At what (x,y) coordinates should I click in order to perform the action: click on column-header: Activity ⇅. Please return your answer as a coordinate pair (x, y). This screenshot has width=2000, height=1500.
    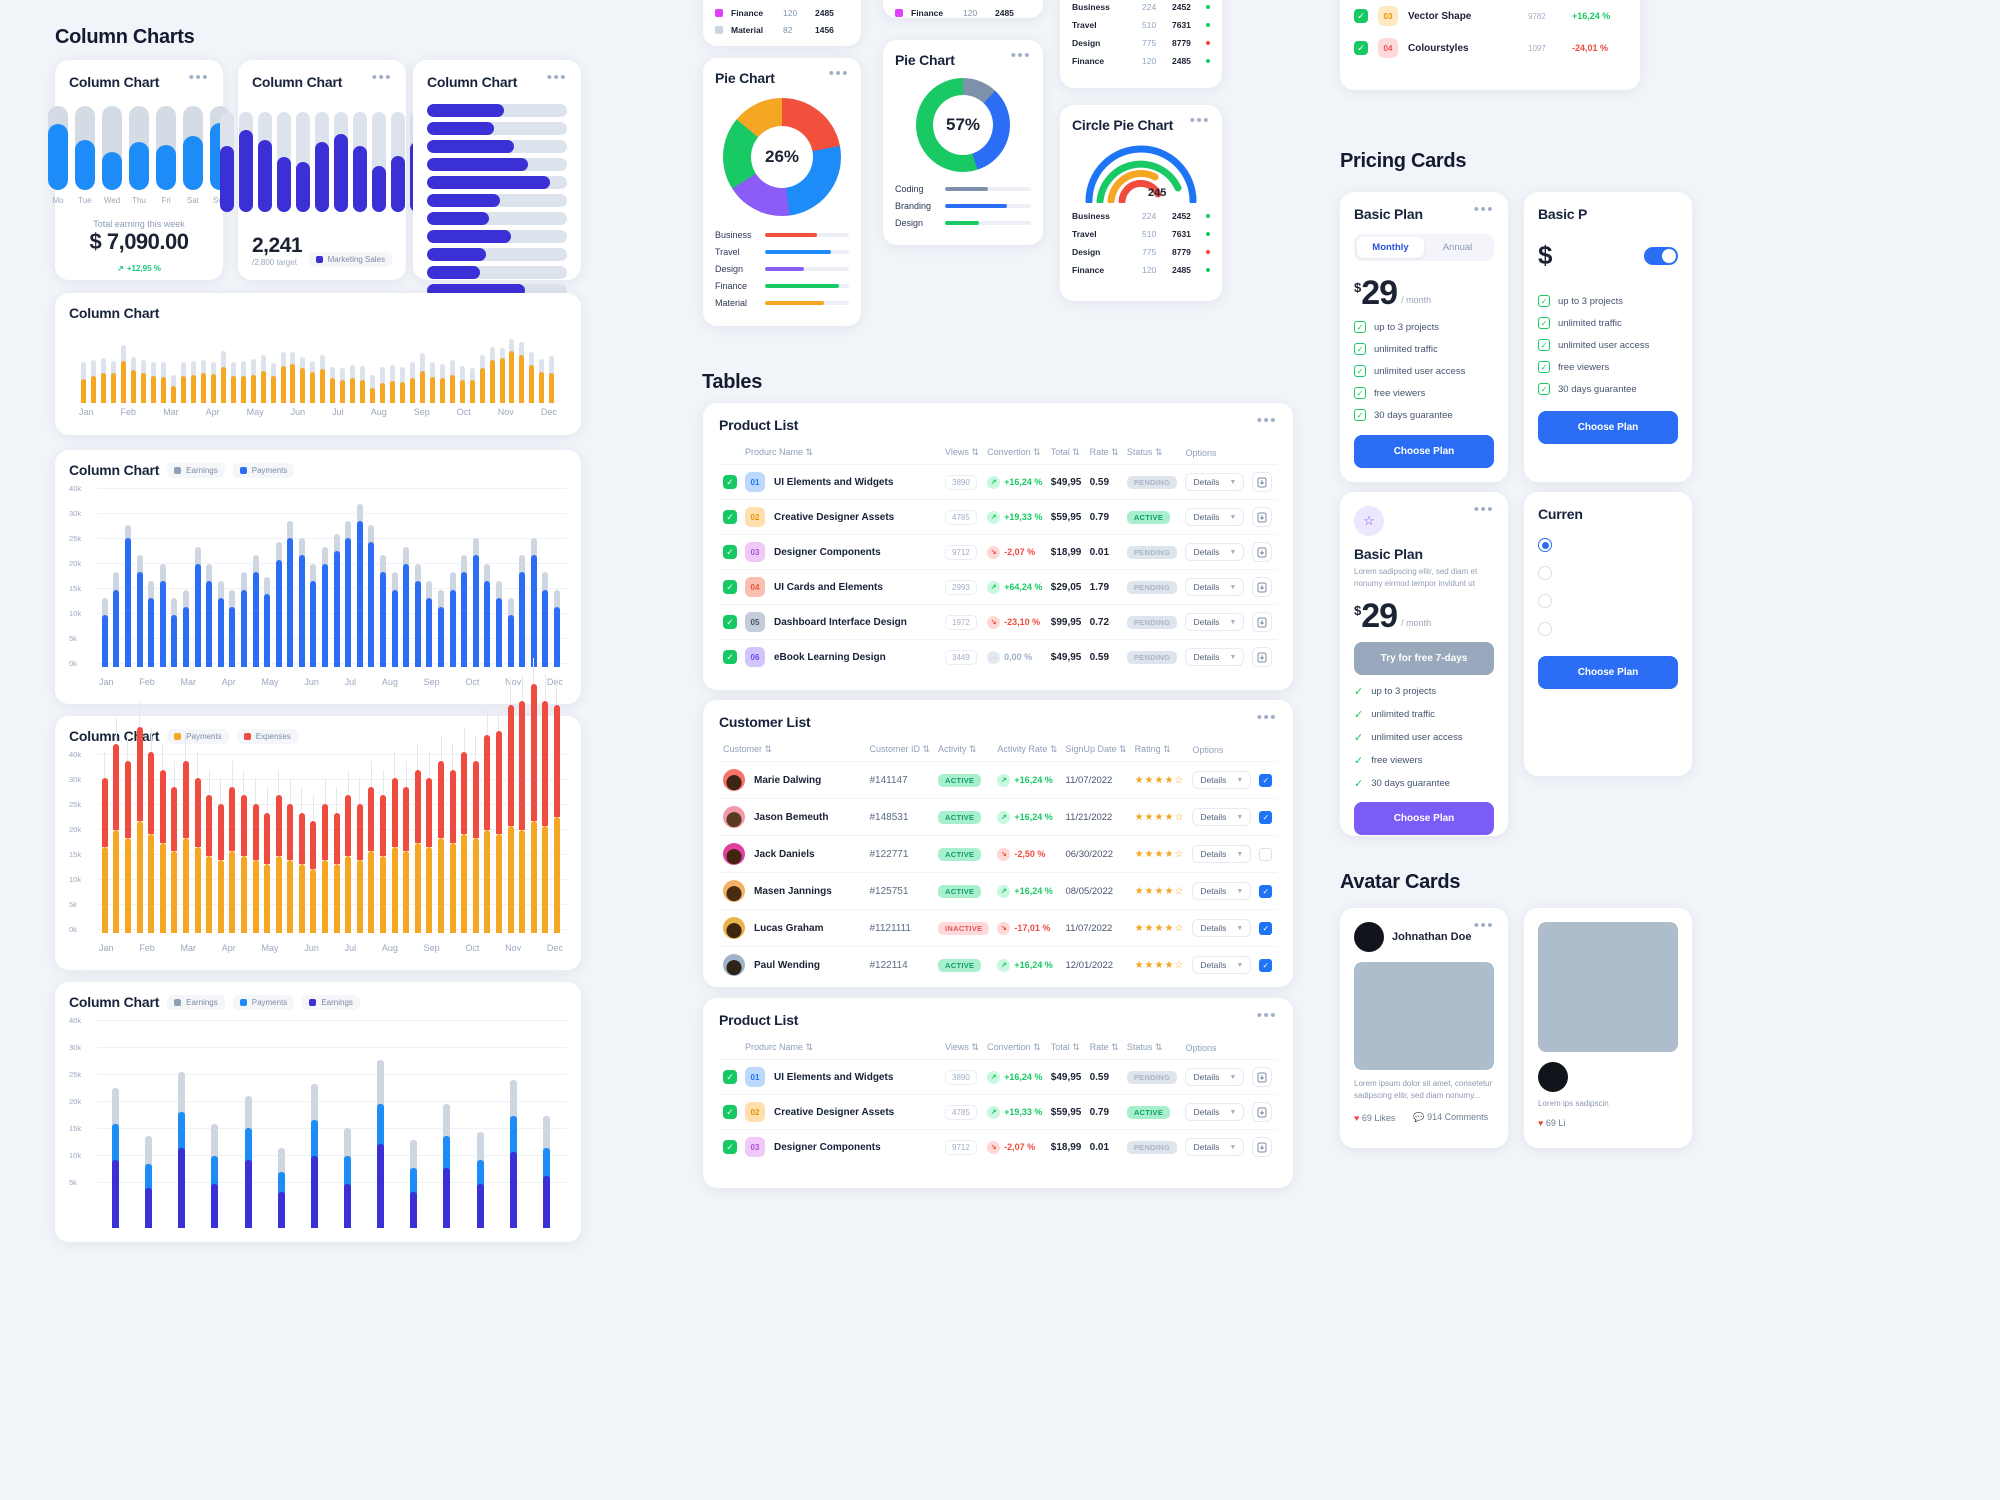
    Looking at the image, I should click on (957, 749).